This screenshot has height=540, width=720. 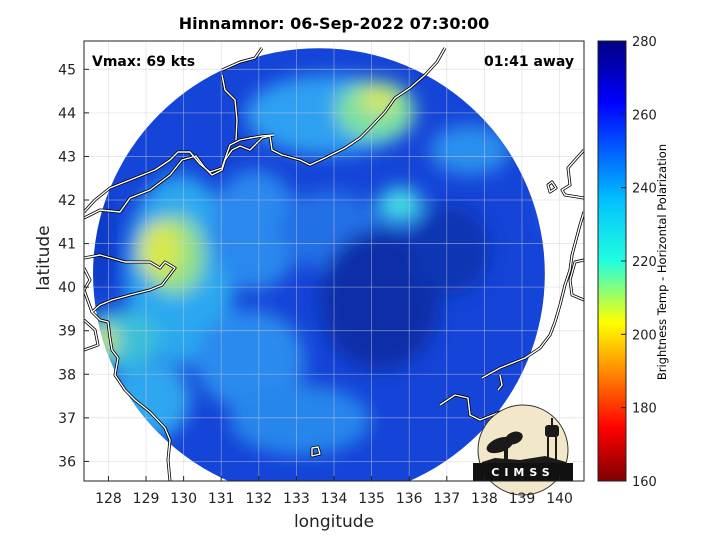 What do you see at coordinates (484, 499) in the screenshot?
I see `x-tick-label: 138` at bounding box center [484, 499].